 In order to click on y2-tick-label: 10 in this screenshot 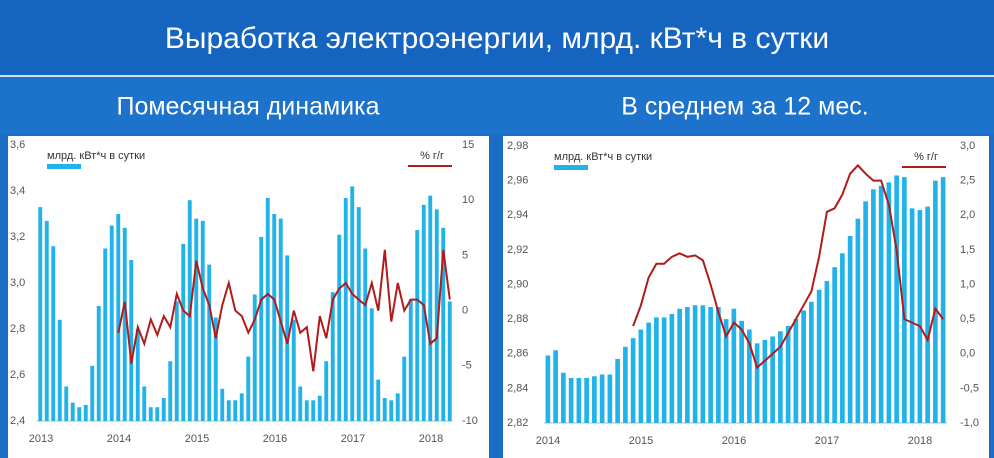, I will do `click(468, 200)`.